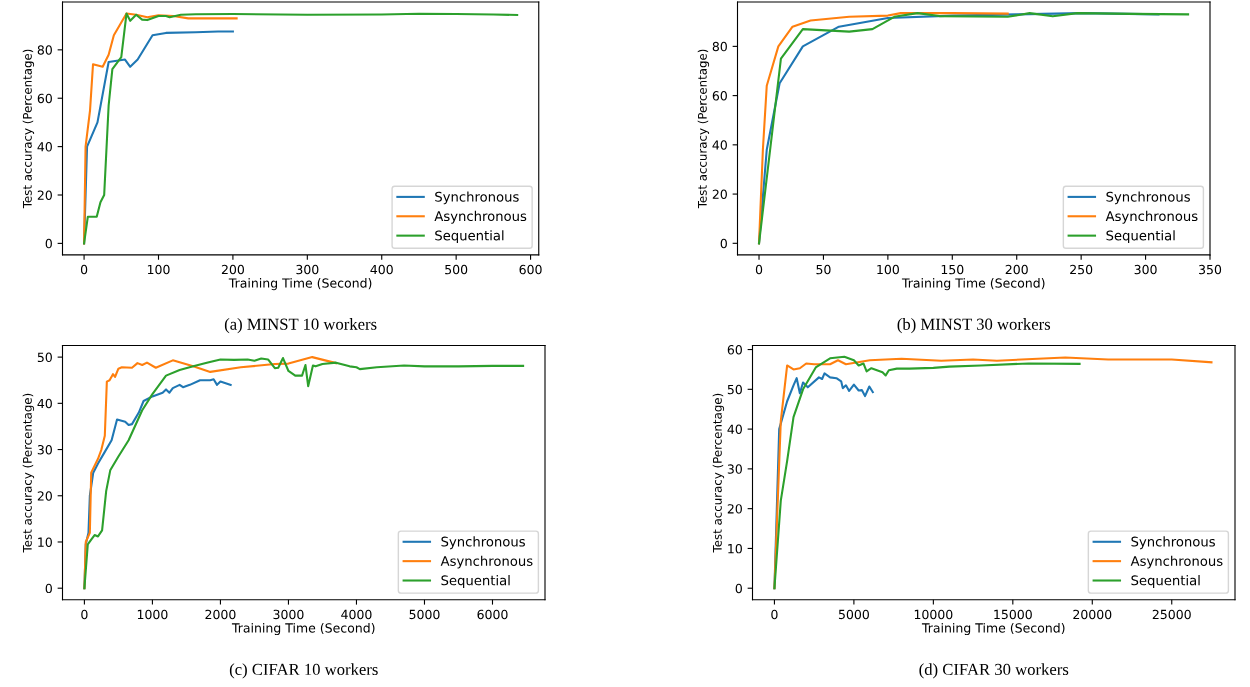  Describe the element at coordinates (220, 614) in the screenshot. I see `x-tick-label: 2000` at that location.